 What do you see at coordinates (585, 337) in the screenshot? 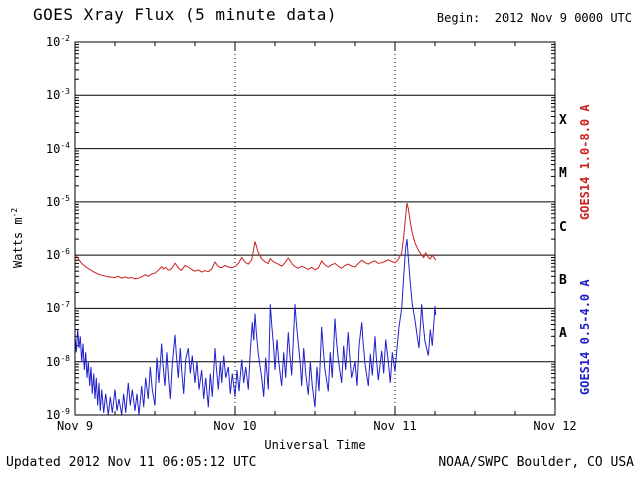
I see `short-channel-label: GOES14 0.5-4.0 A` at bounding box center [585, 337].